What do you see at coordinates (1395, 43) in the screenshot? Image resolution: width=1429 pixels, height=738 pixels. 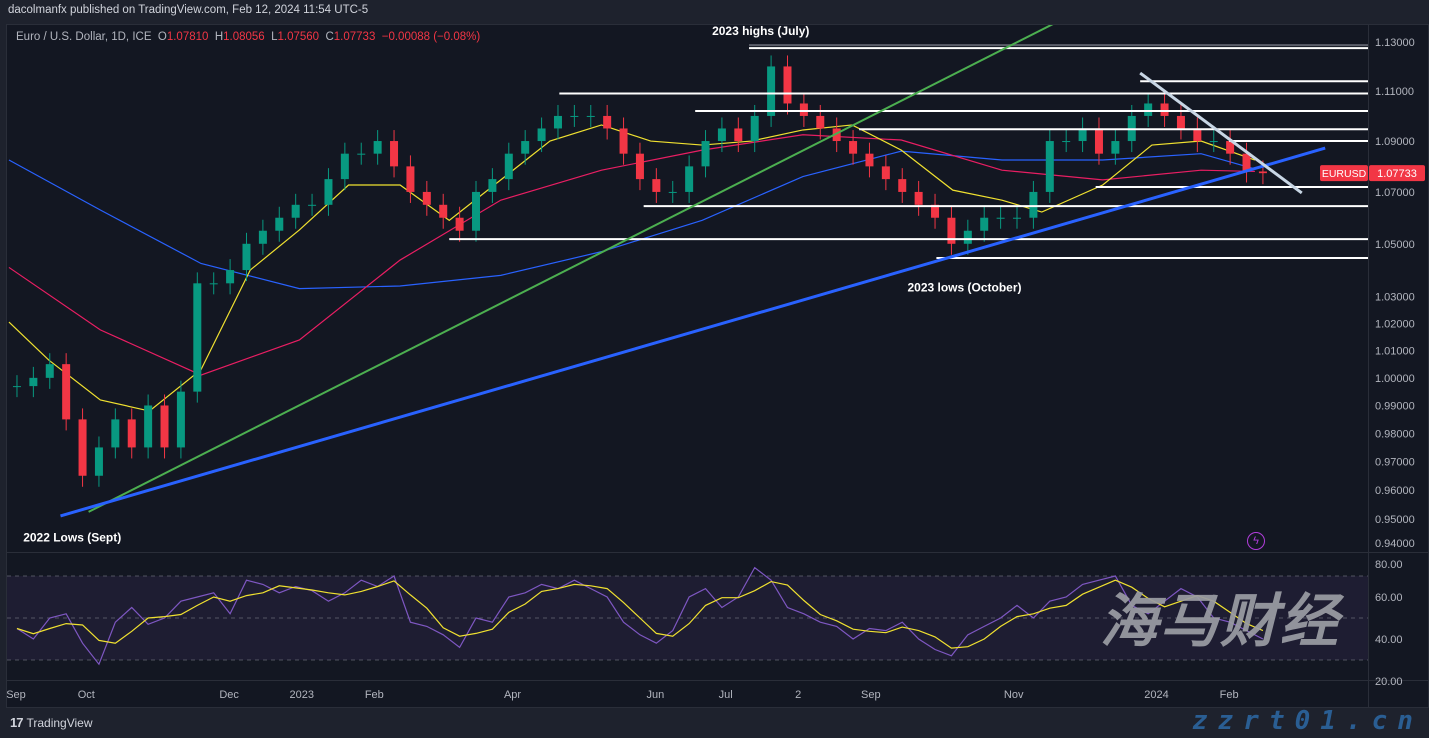 I see `price-tick-label: 1.13000` at bounding box center [1395, 43].